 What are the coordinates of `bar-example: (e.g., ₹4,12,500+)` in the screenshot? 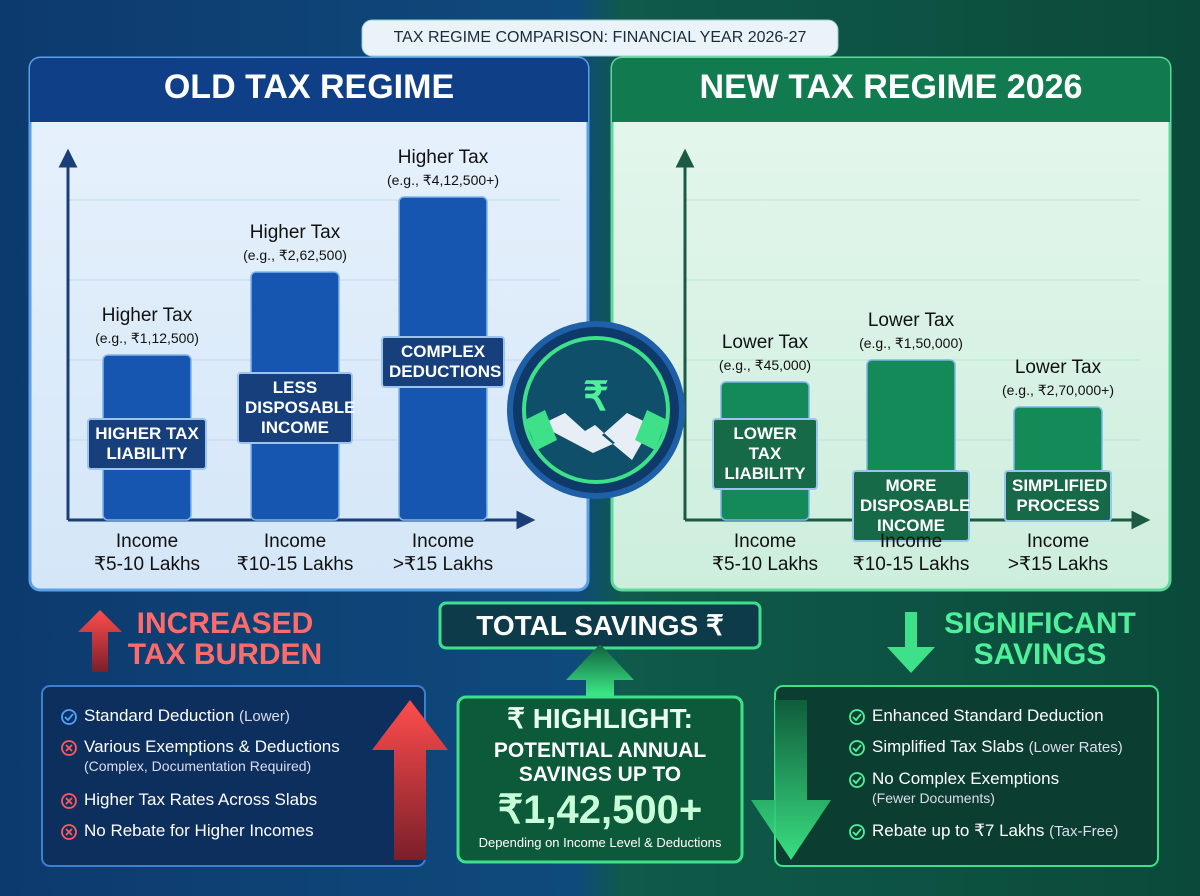 It's located at (443, 180).